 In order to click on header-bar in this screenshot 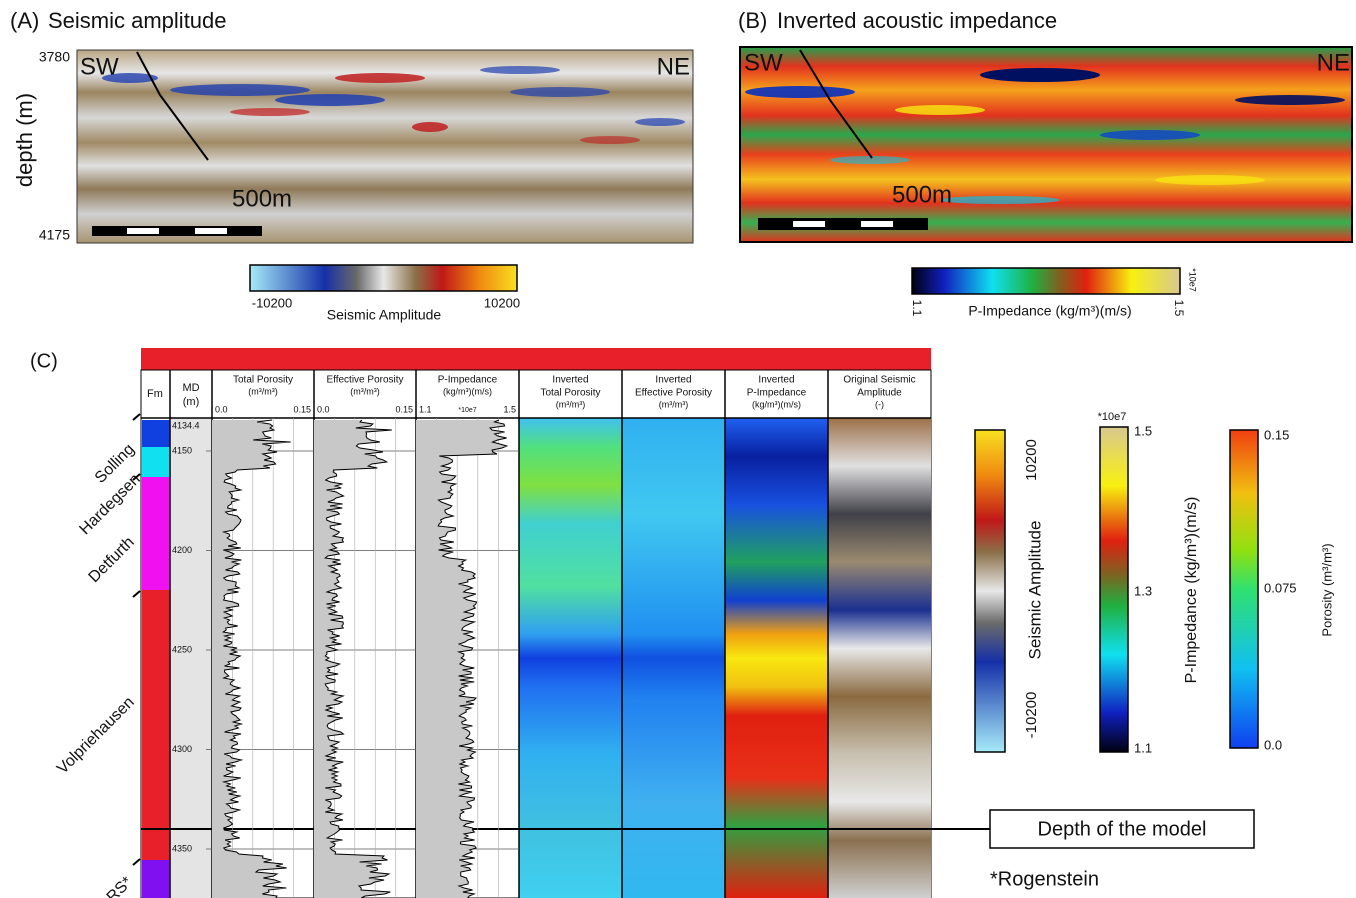, I will do `click(536, 359)`.